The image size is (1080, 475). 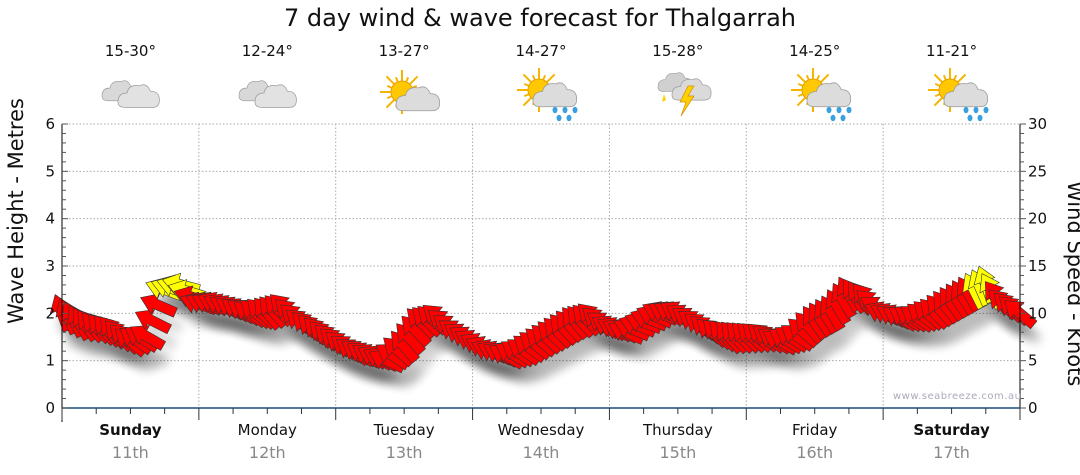 What do you see at coordinates (678, 96) in the screenshot?
I see `thunderstorm-icon` at bounding box center [678, 96].